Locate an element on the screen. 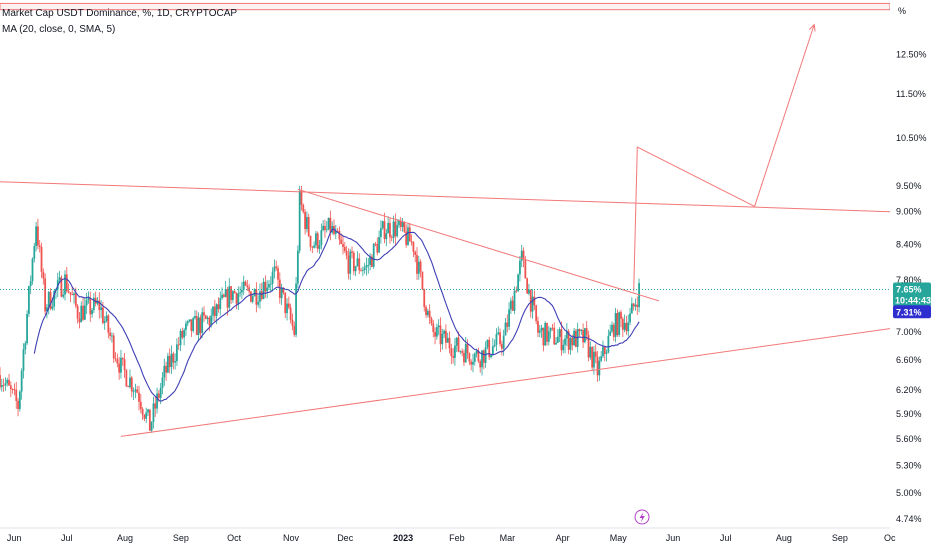  x-tick-label: 2023 is located at coordinates (403, 538).